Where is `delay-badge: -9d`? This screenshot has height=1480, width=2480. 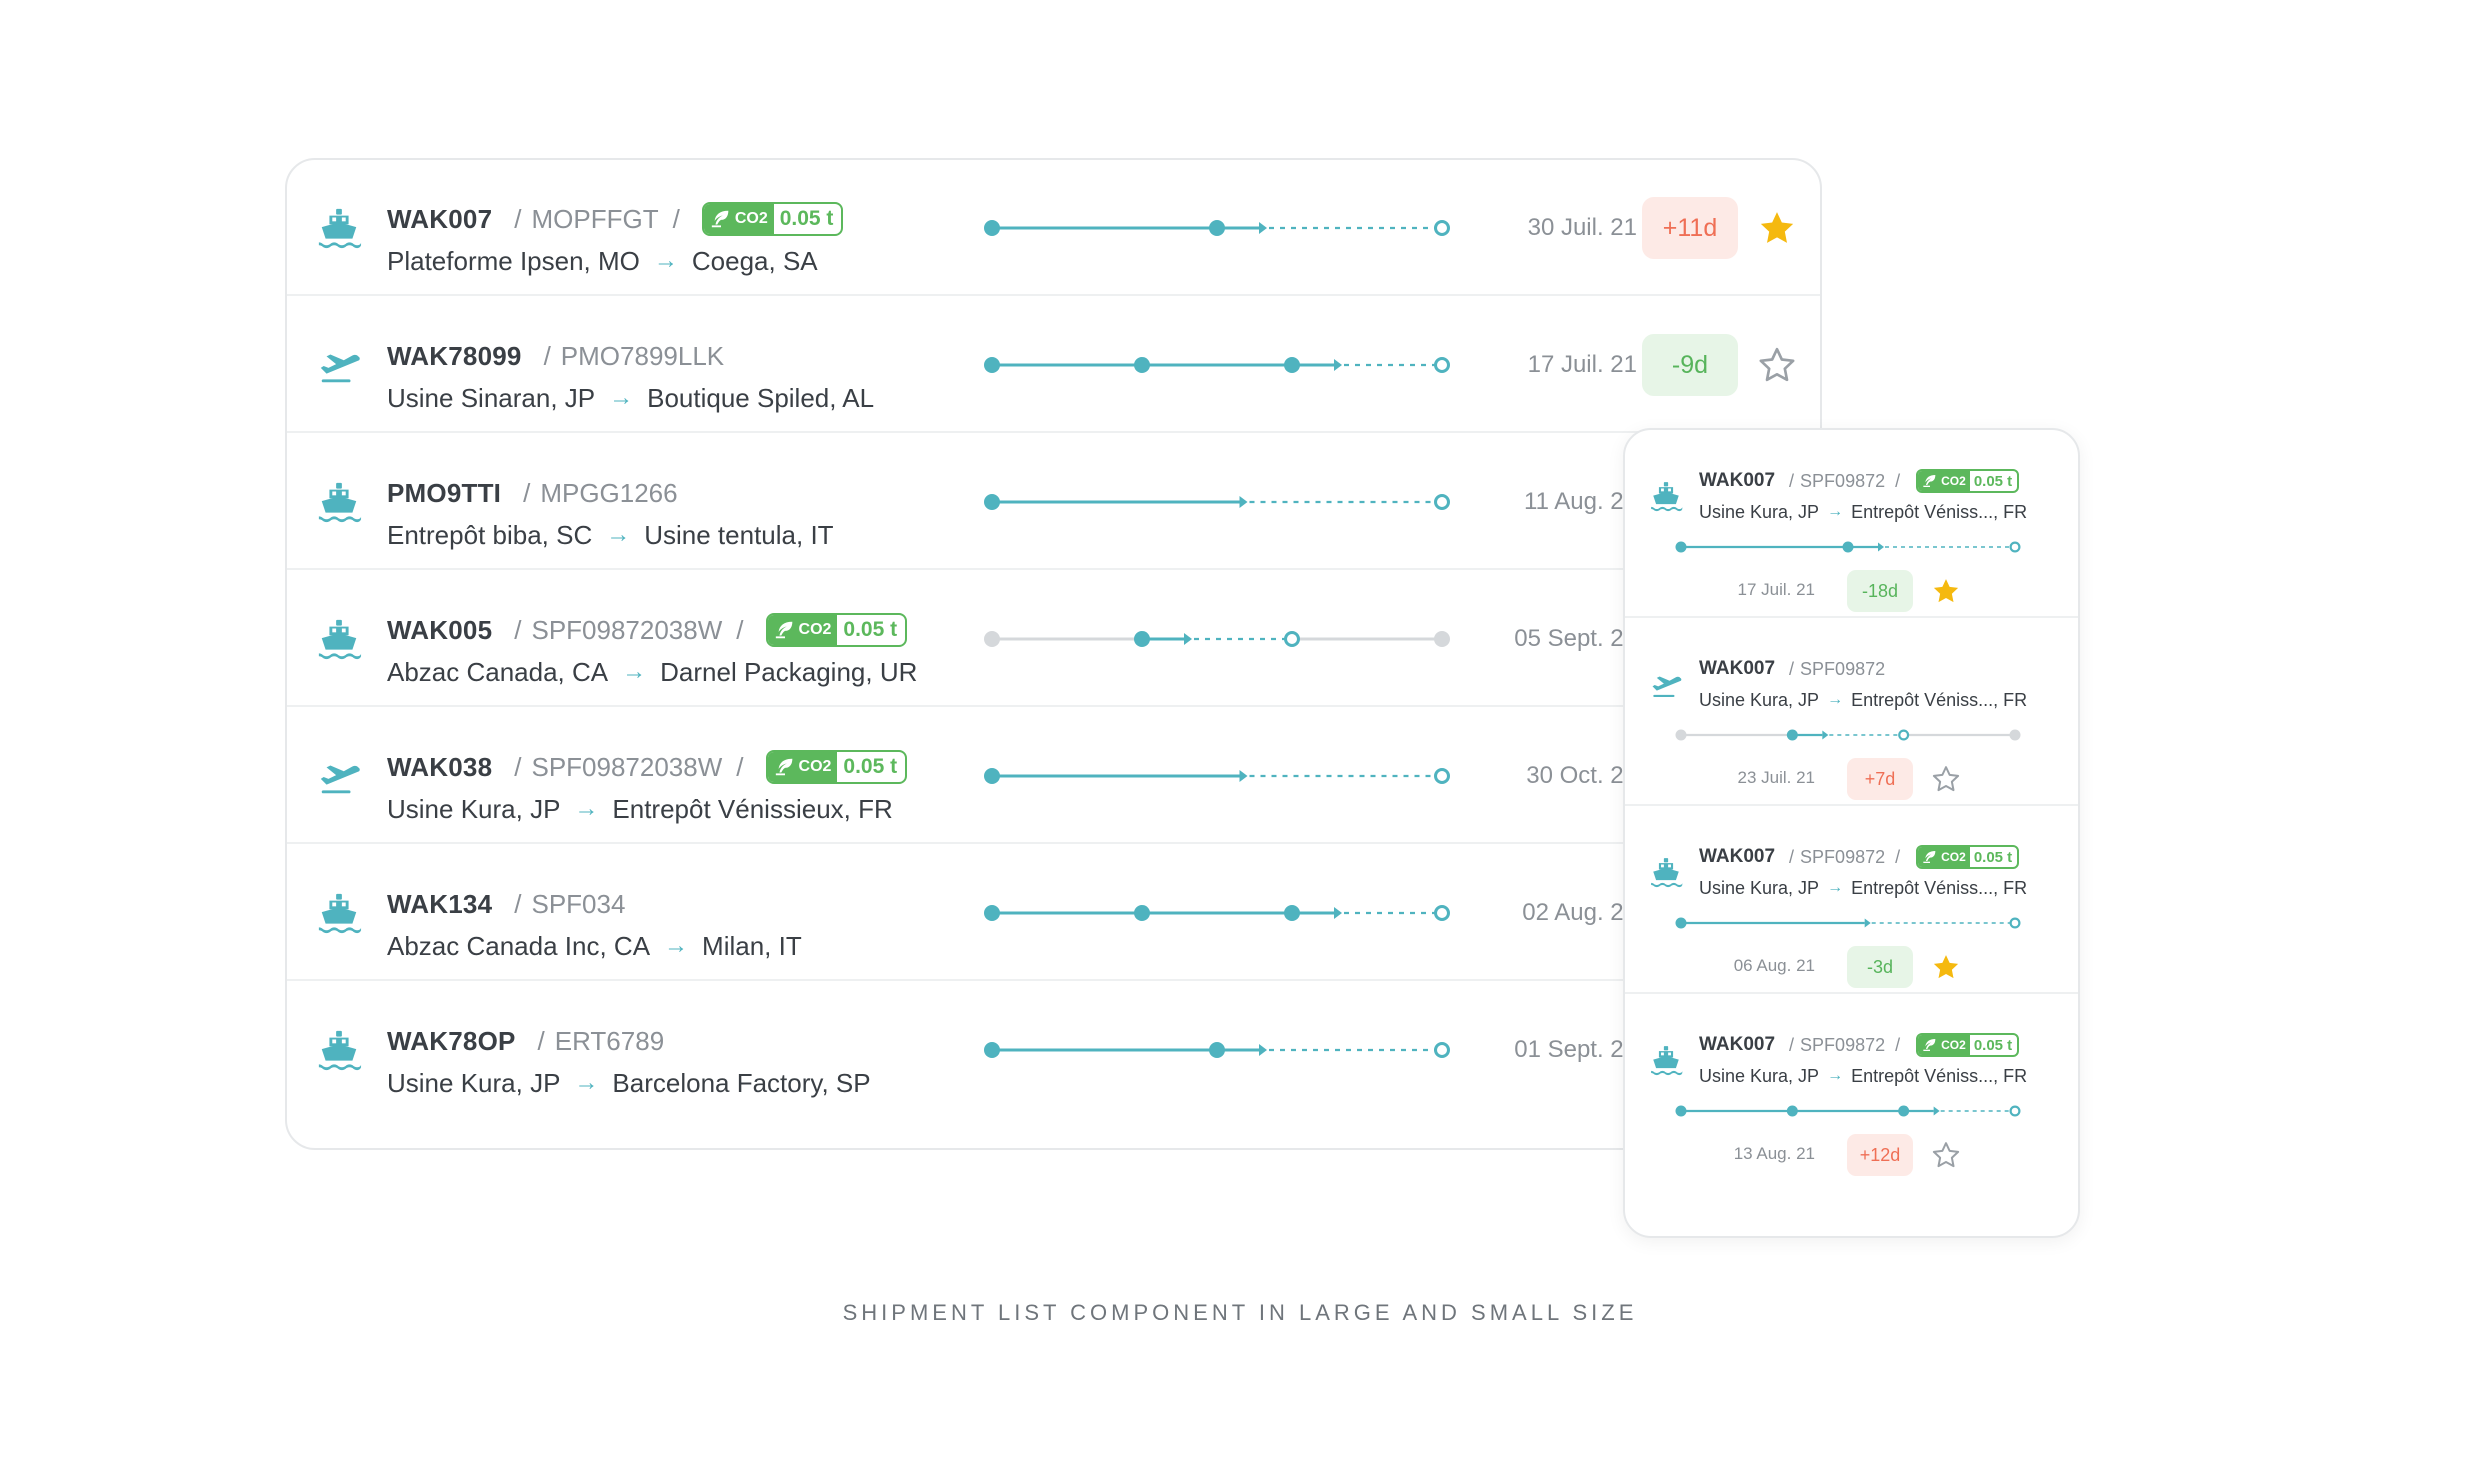
delay-badge: -9d is located at coordinates (1690, 365).